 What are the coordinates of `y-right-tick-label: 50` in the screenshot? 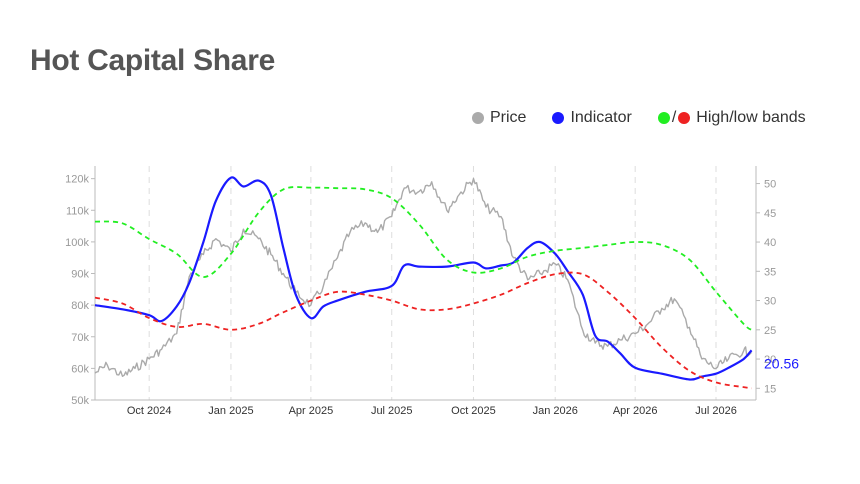 It's located at (770, 185).